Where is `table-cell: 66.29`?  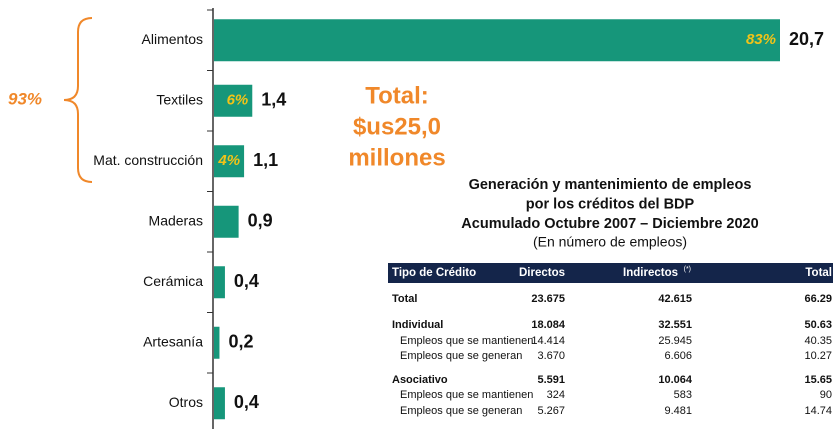 table-cell: 66.29 is located at coordinates (818, 299).